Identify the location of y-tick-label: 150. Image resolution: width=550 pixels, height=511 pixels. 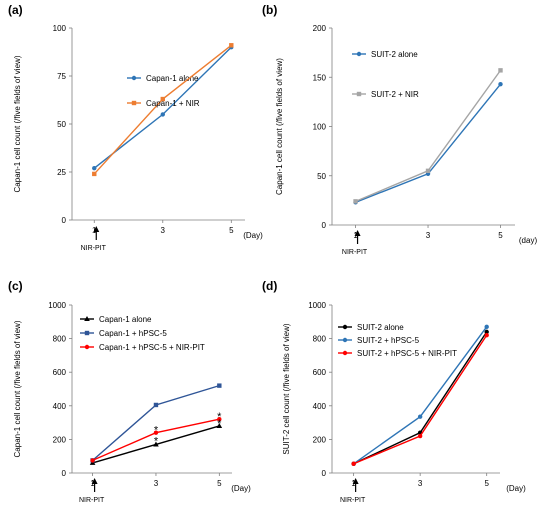
(320, 77).